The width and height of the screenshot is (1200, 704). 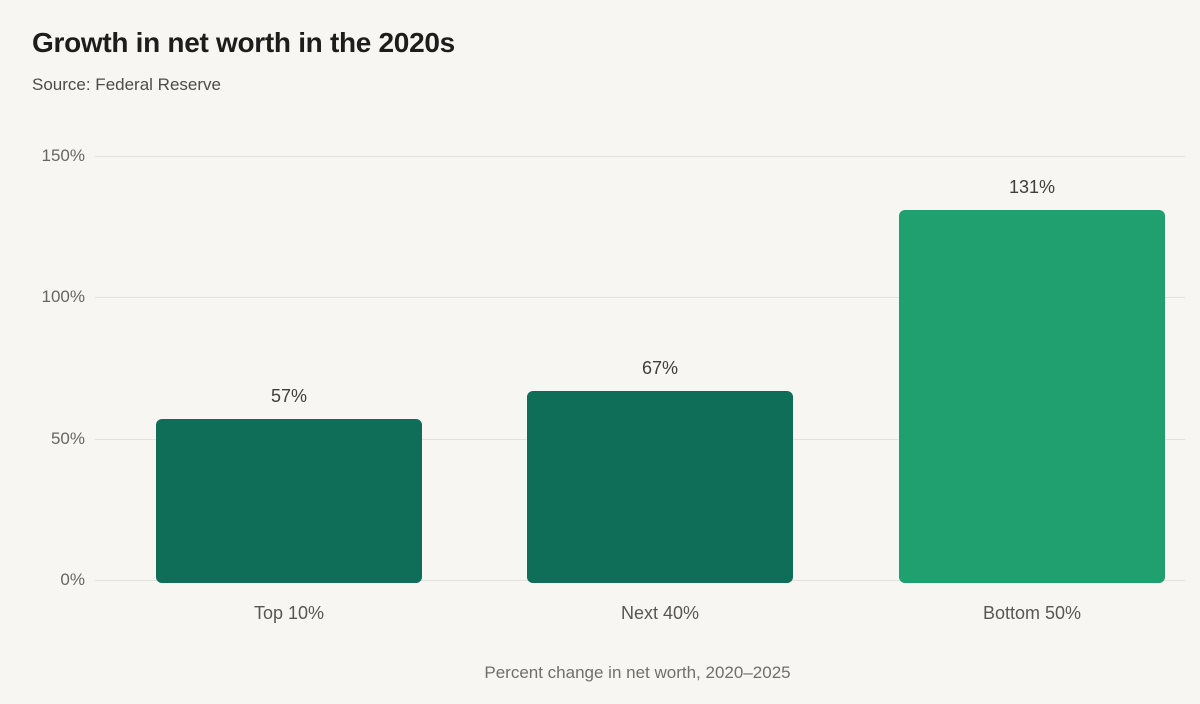 What do you see at coordinates (660, 613) in the screenshot?
I see `x-tick-label-next-40: Next 40%` at bounding box center [660, 613].